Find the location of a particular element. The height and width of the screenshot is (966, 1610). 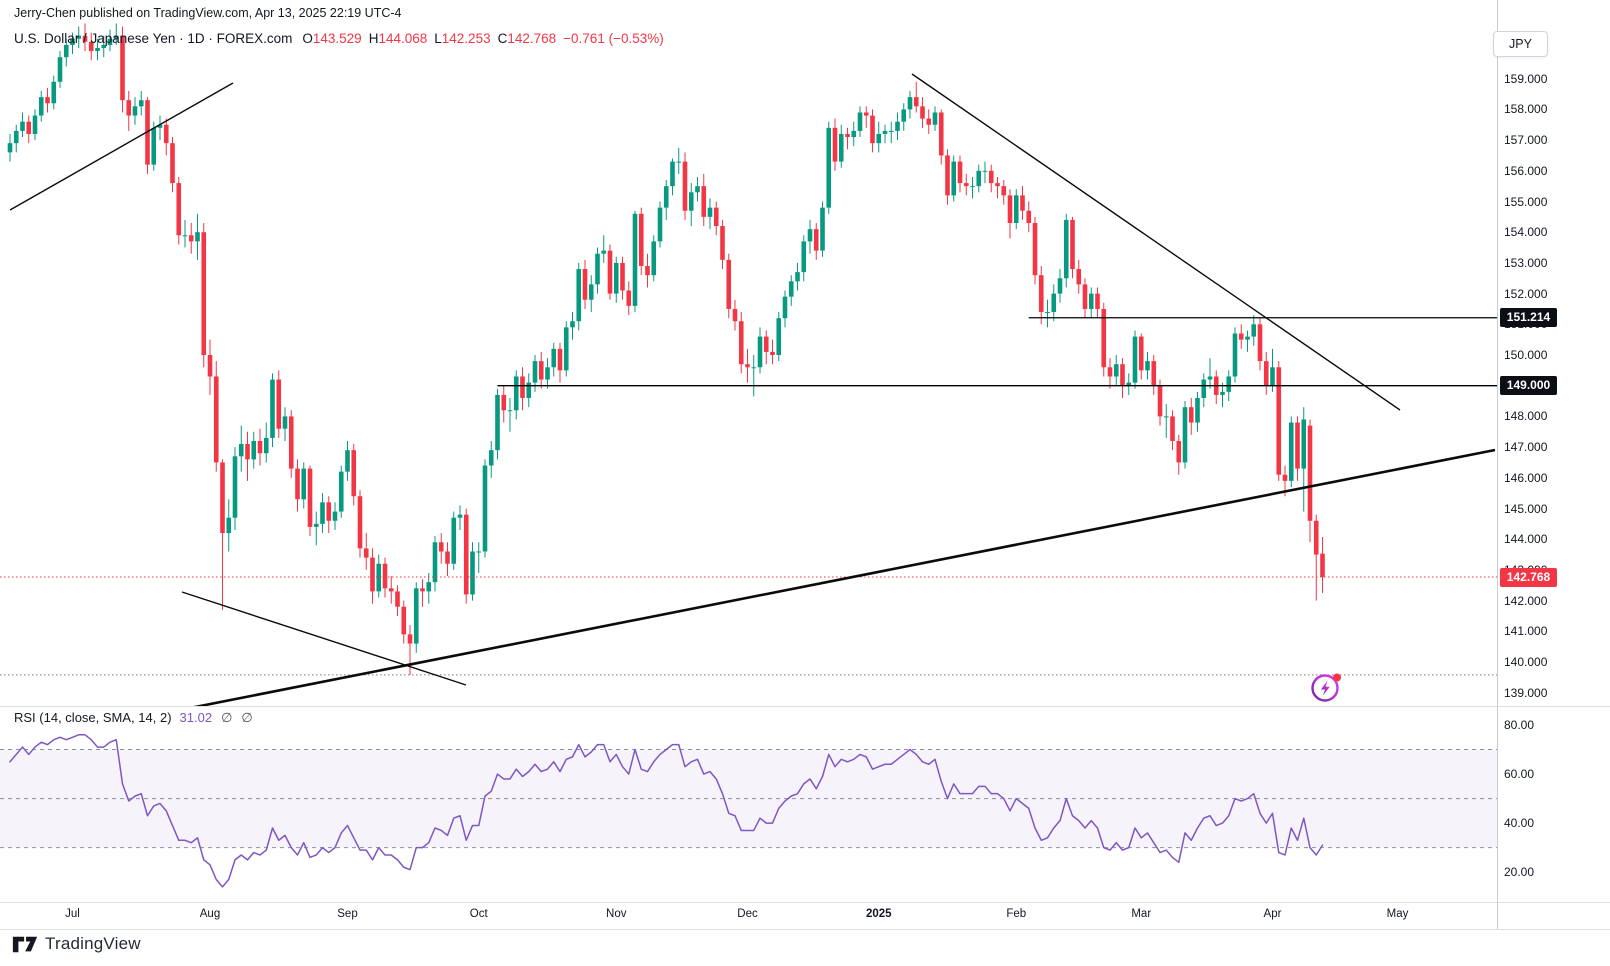

price-tick-label: 142.000 is located at coordinates (1526, 600).